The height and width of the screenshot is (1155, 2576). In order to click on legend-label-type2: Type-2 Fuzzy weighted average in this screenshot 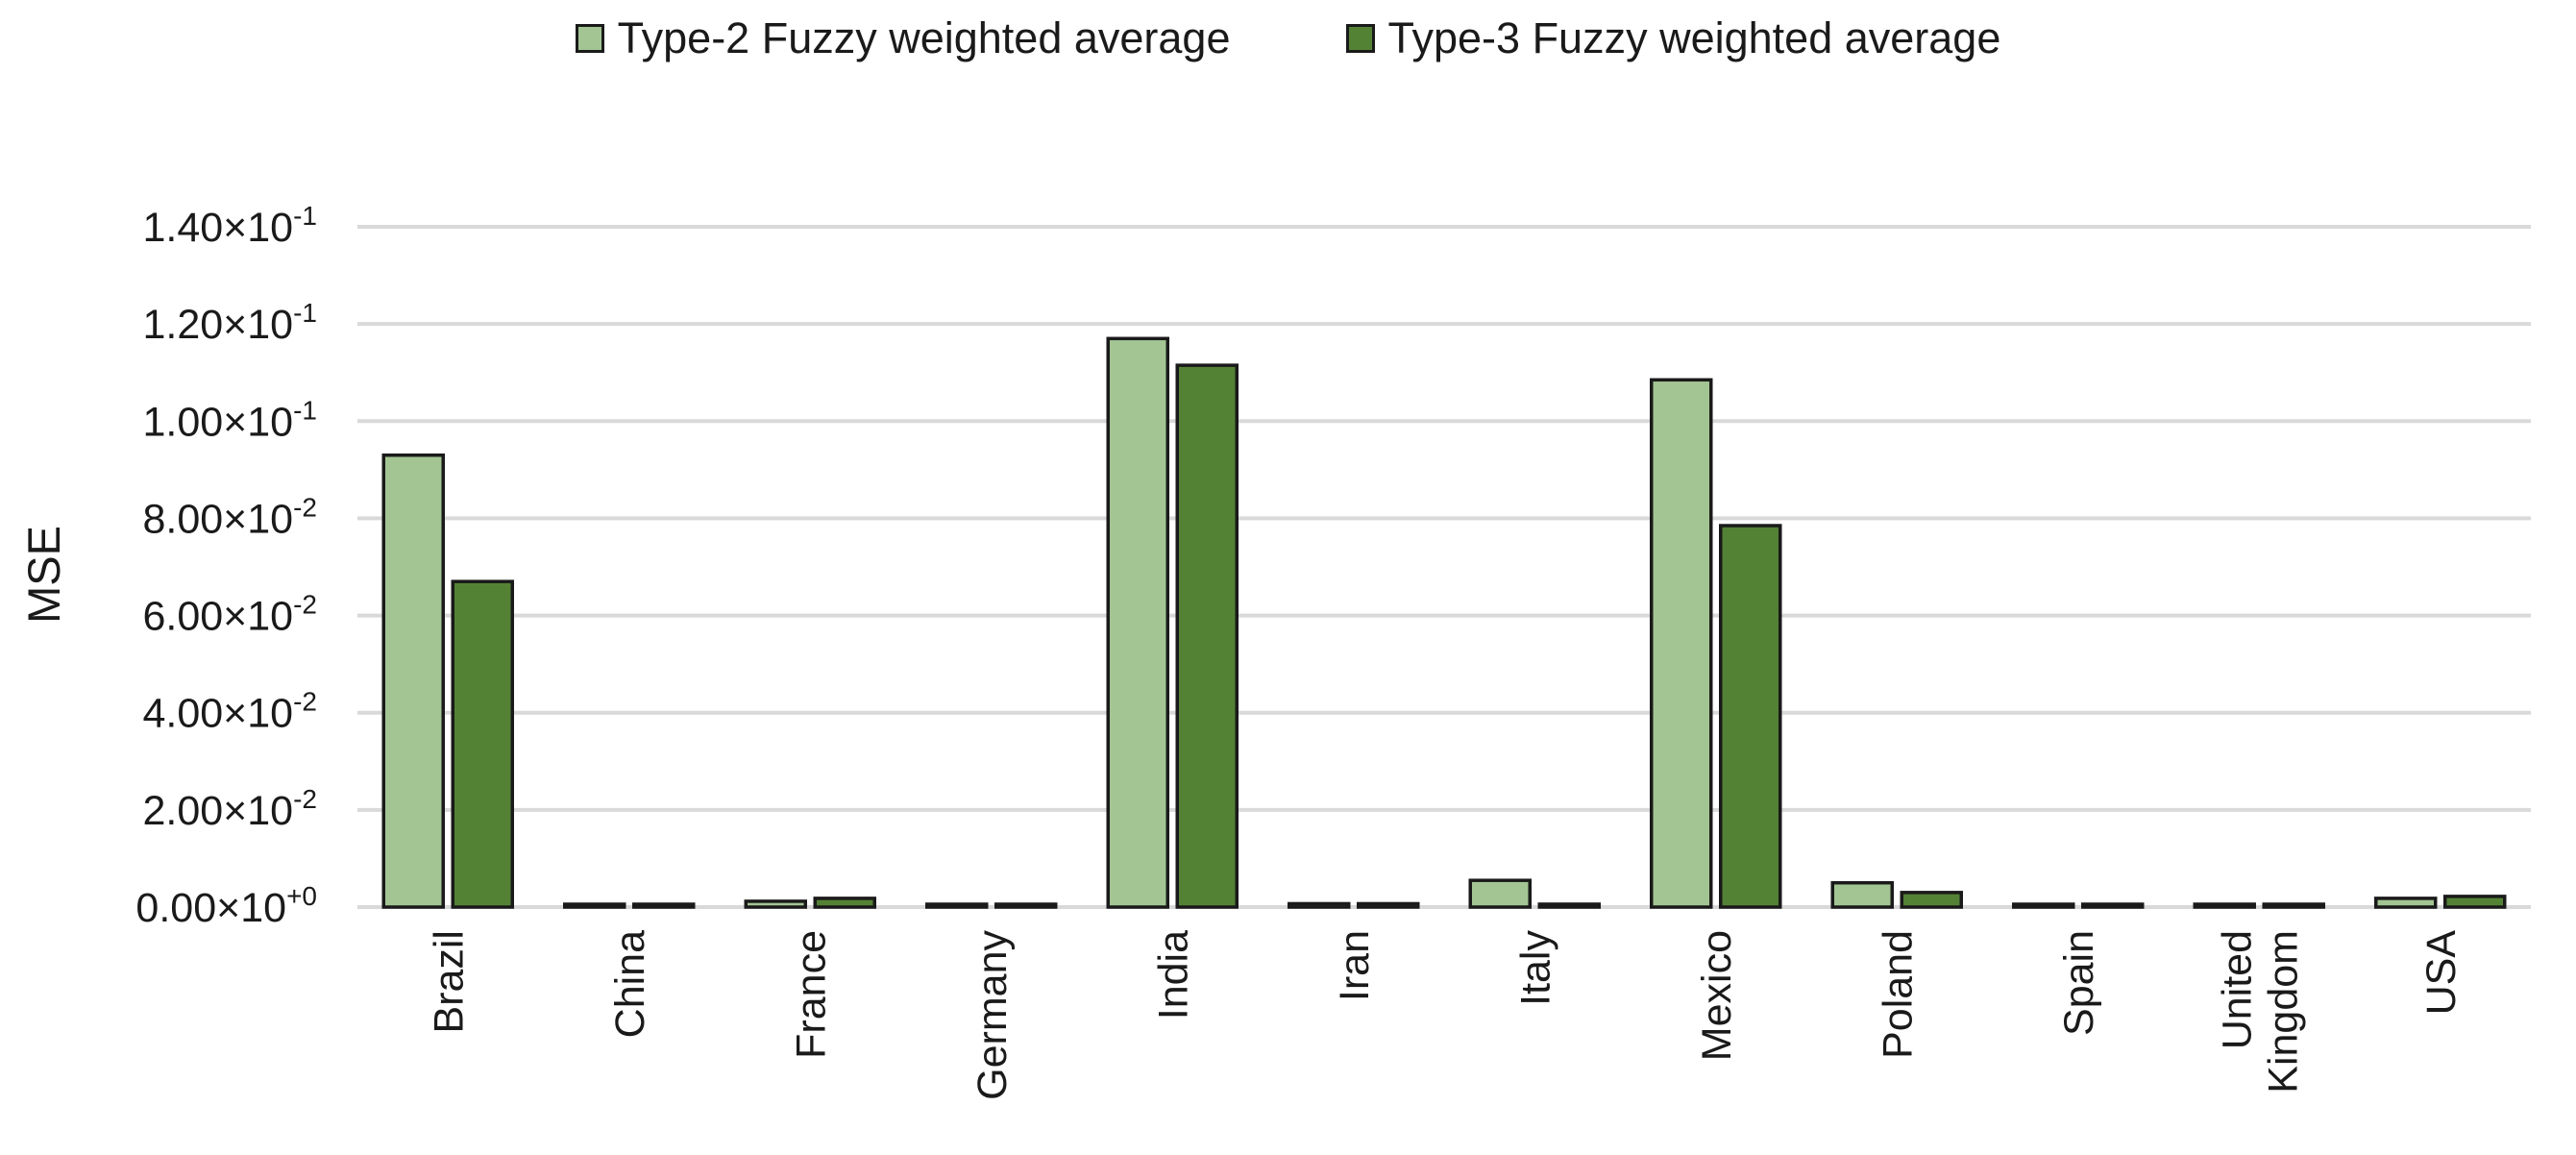, I will do `click(924, 37)`.